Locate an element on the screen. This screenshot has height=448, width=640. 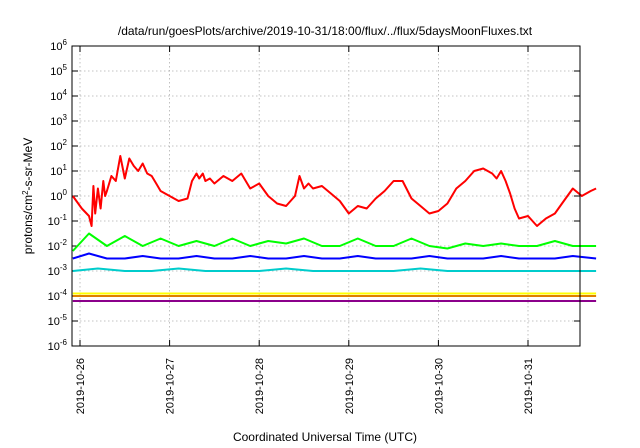
y-tick-exponent: -1 is located at coordinates (64, 217).